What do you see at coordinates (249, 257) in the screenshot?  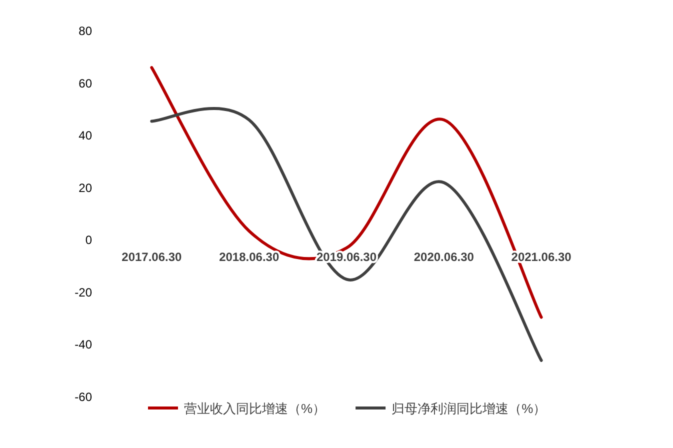 I see `x-tick-label: 2018.06.30` at bounding box center [249, 257].